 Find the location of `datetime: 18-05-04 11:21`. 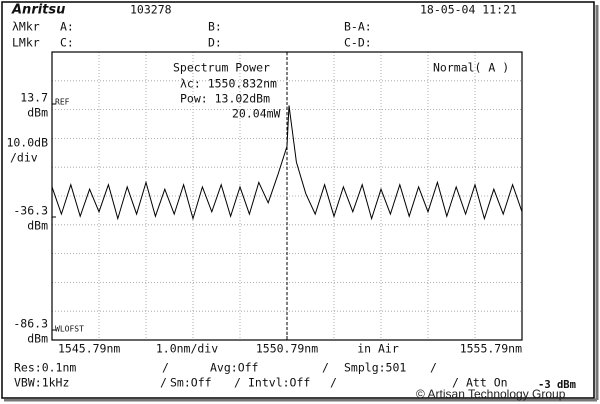

datetime: 18-05-04 11:21 is located at coordinates (468, 10).